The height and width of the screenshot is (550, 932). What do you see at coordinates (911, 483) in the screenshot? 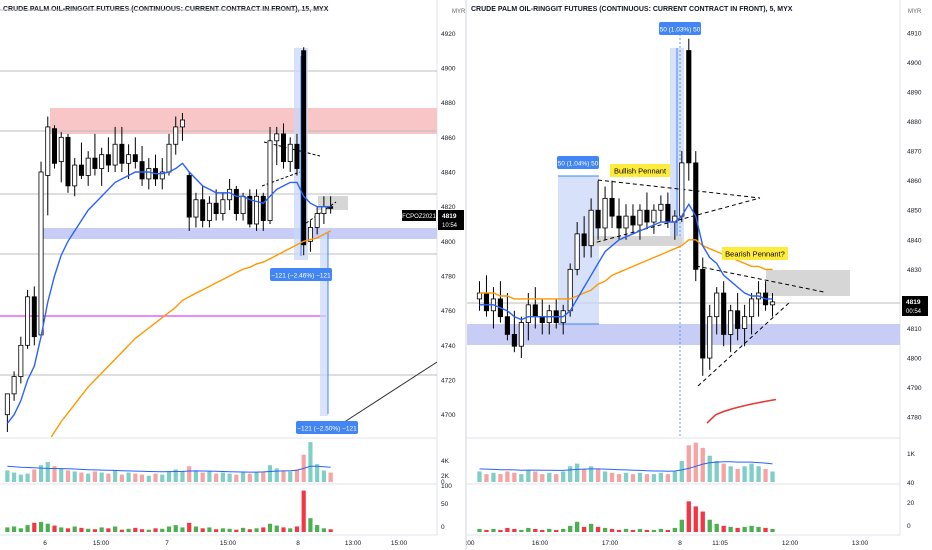
I see `oscillator-tick-label: 40` at bounding box center [911, 483].